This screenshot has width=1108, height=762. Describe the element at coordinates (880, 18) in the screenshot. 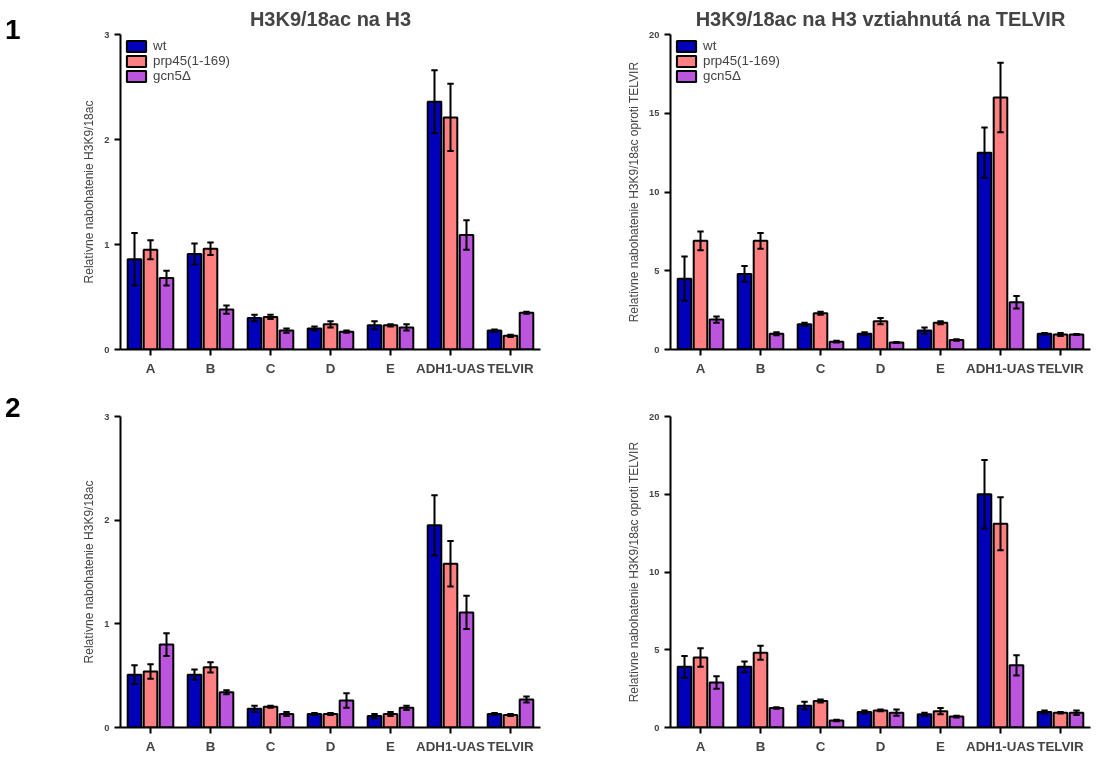

I see `chart-title: H3K9/18ac na H3 vztiahnutá na TELVIR` at that location.